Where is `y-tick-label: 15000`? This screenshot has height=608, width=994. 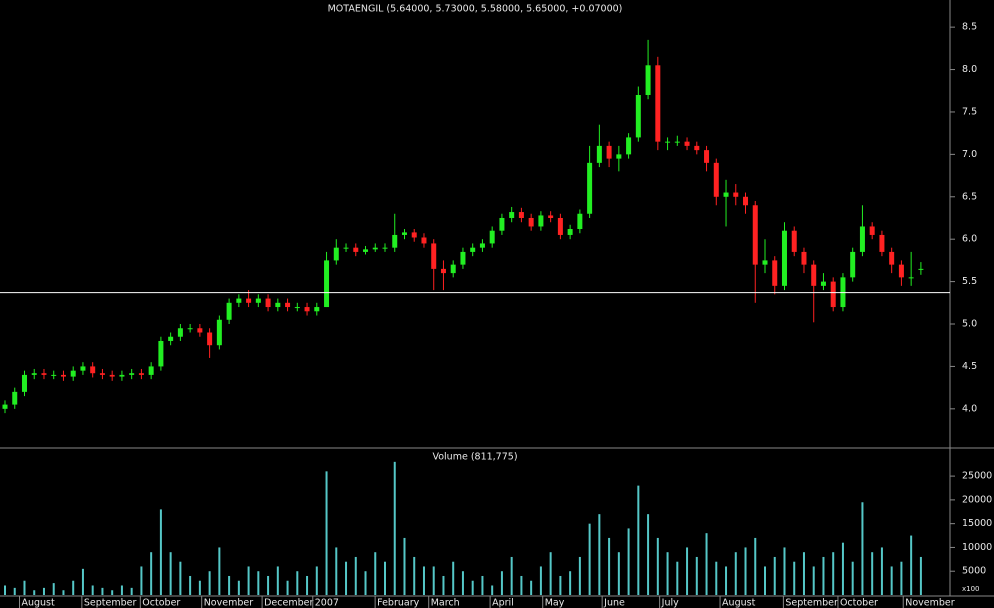
y-tick-label: 15000 is located at coordinates (977, 523).